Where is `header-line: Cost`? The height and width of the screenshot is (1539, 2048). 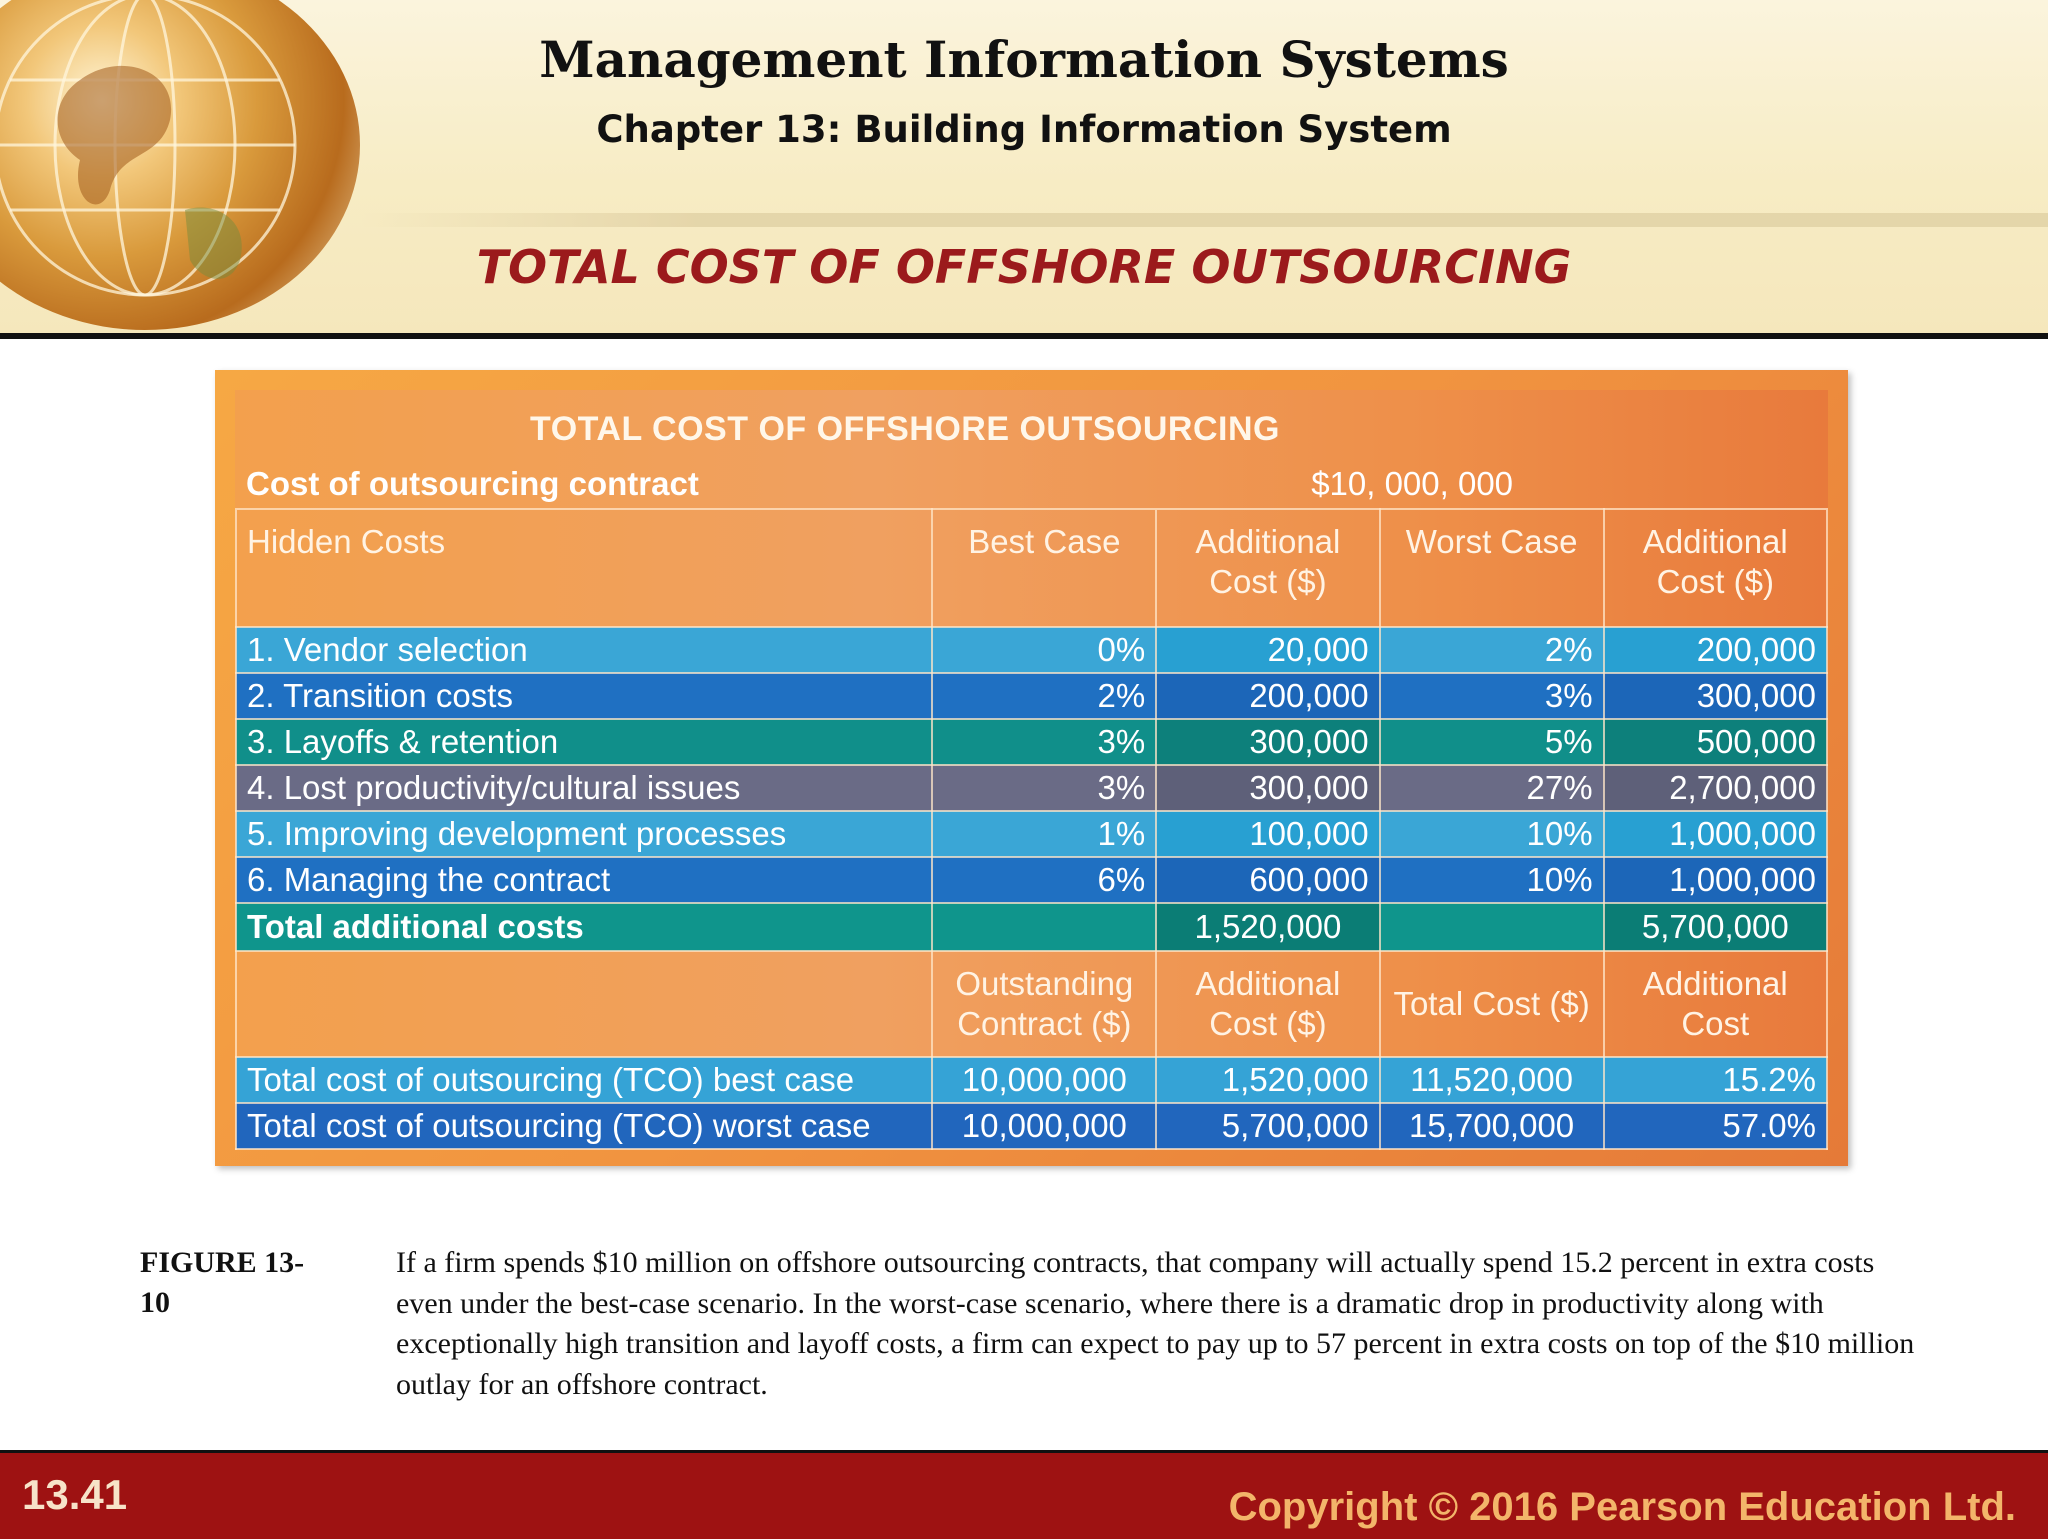 header-line: Cost is located at coordinates (1715, 1023).